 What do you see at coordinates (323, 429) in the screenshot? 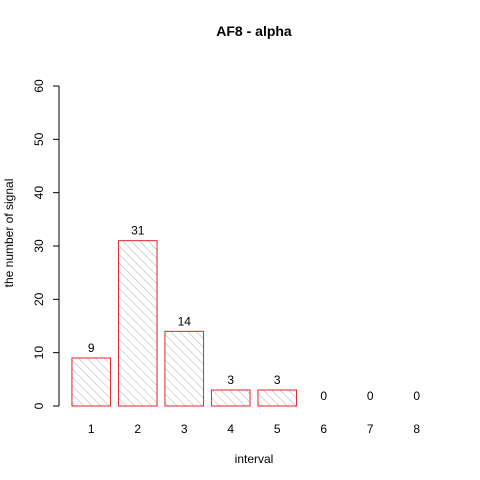
I see `x-tick-label: 6` at bounding box center [323, 429].